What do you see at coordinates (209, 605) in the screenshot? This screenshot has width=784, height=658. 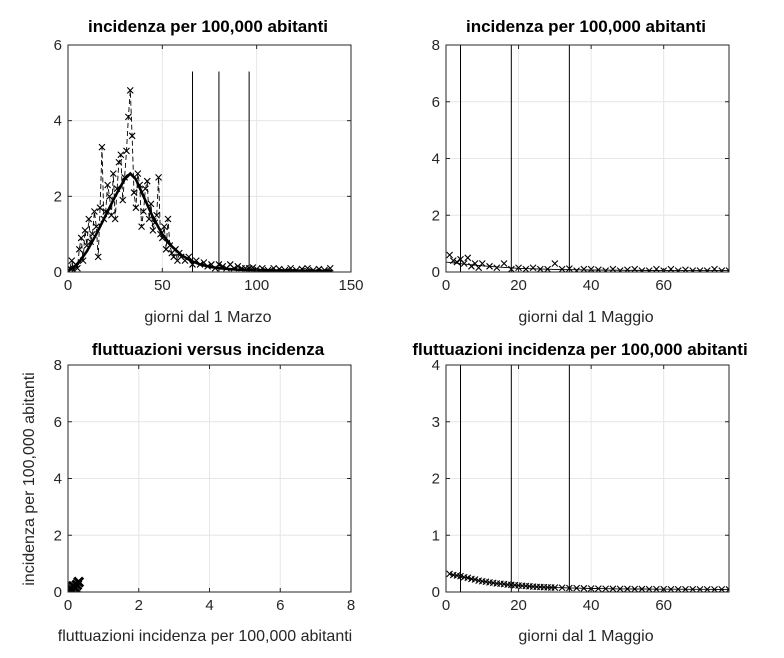 I see `x-tick-label: 4` at bounding box center [209, 605].